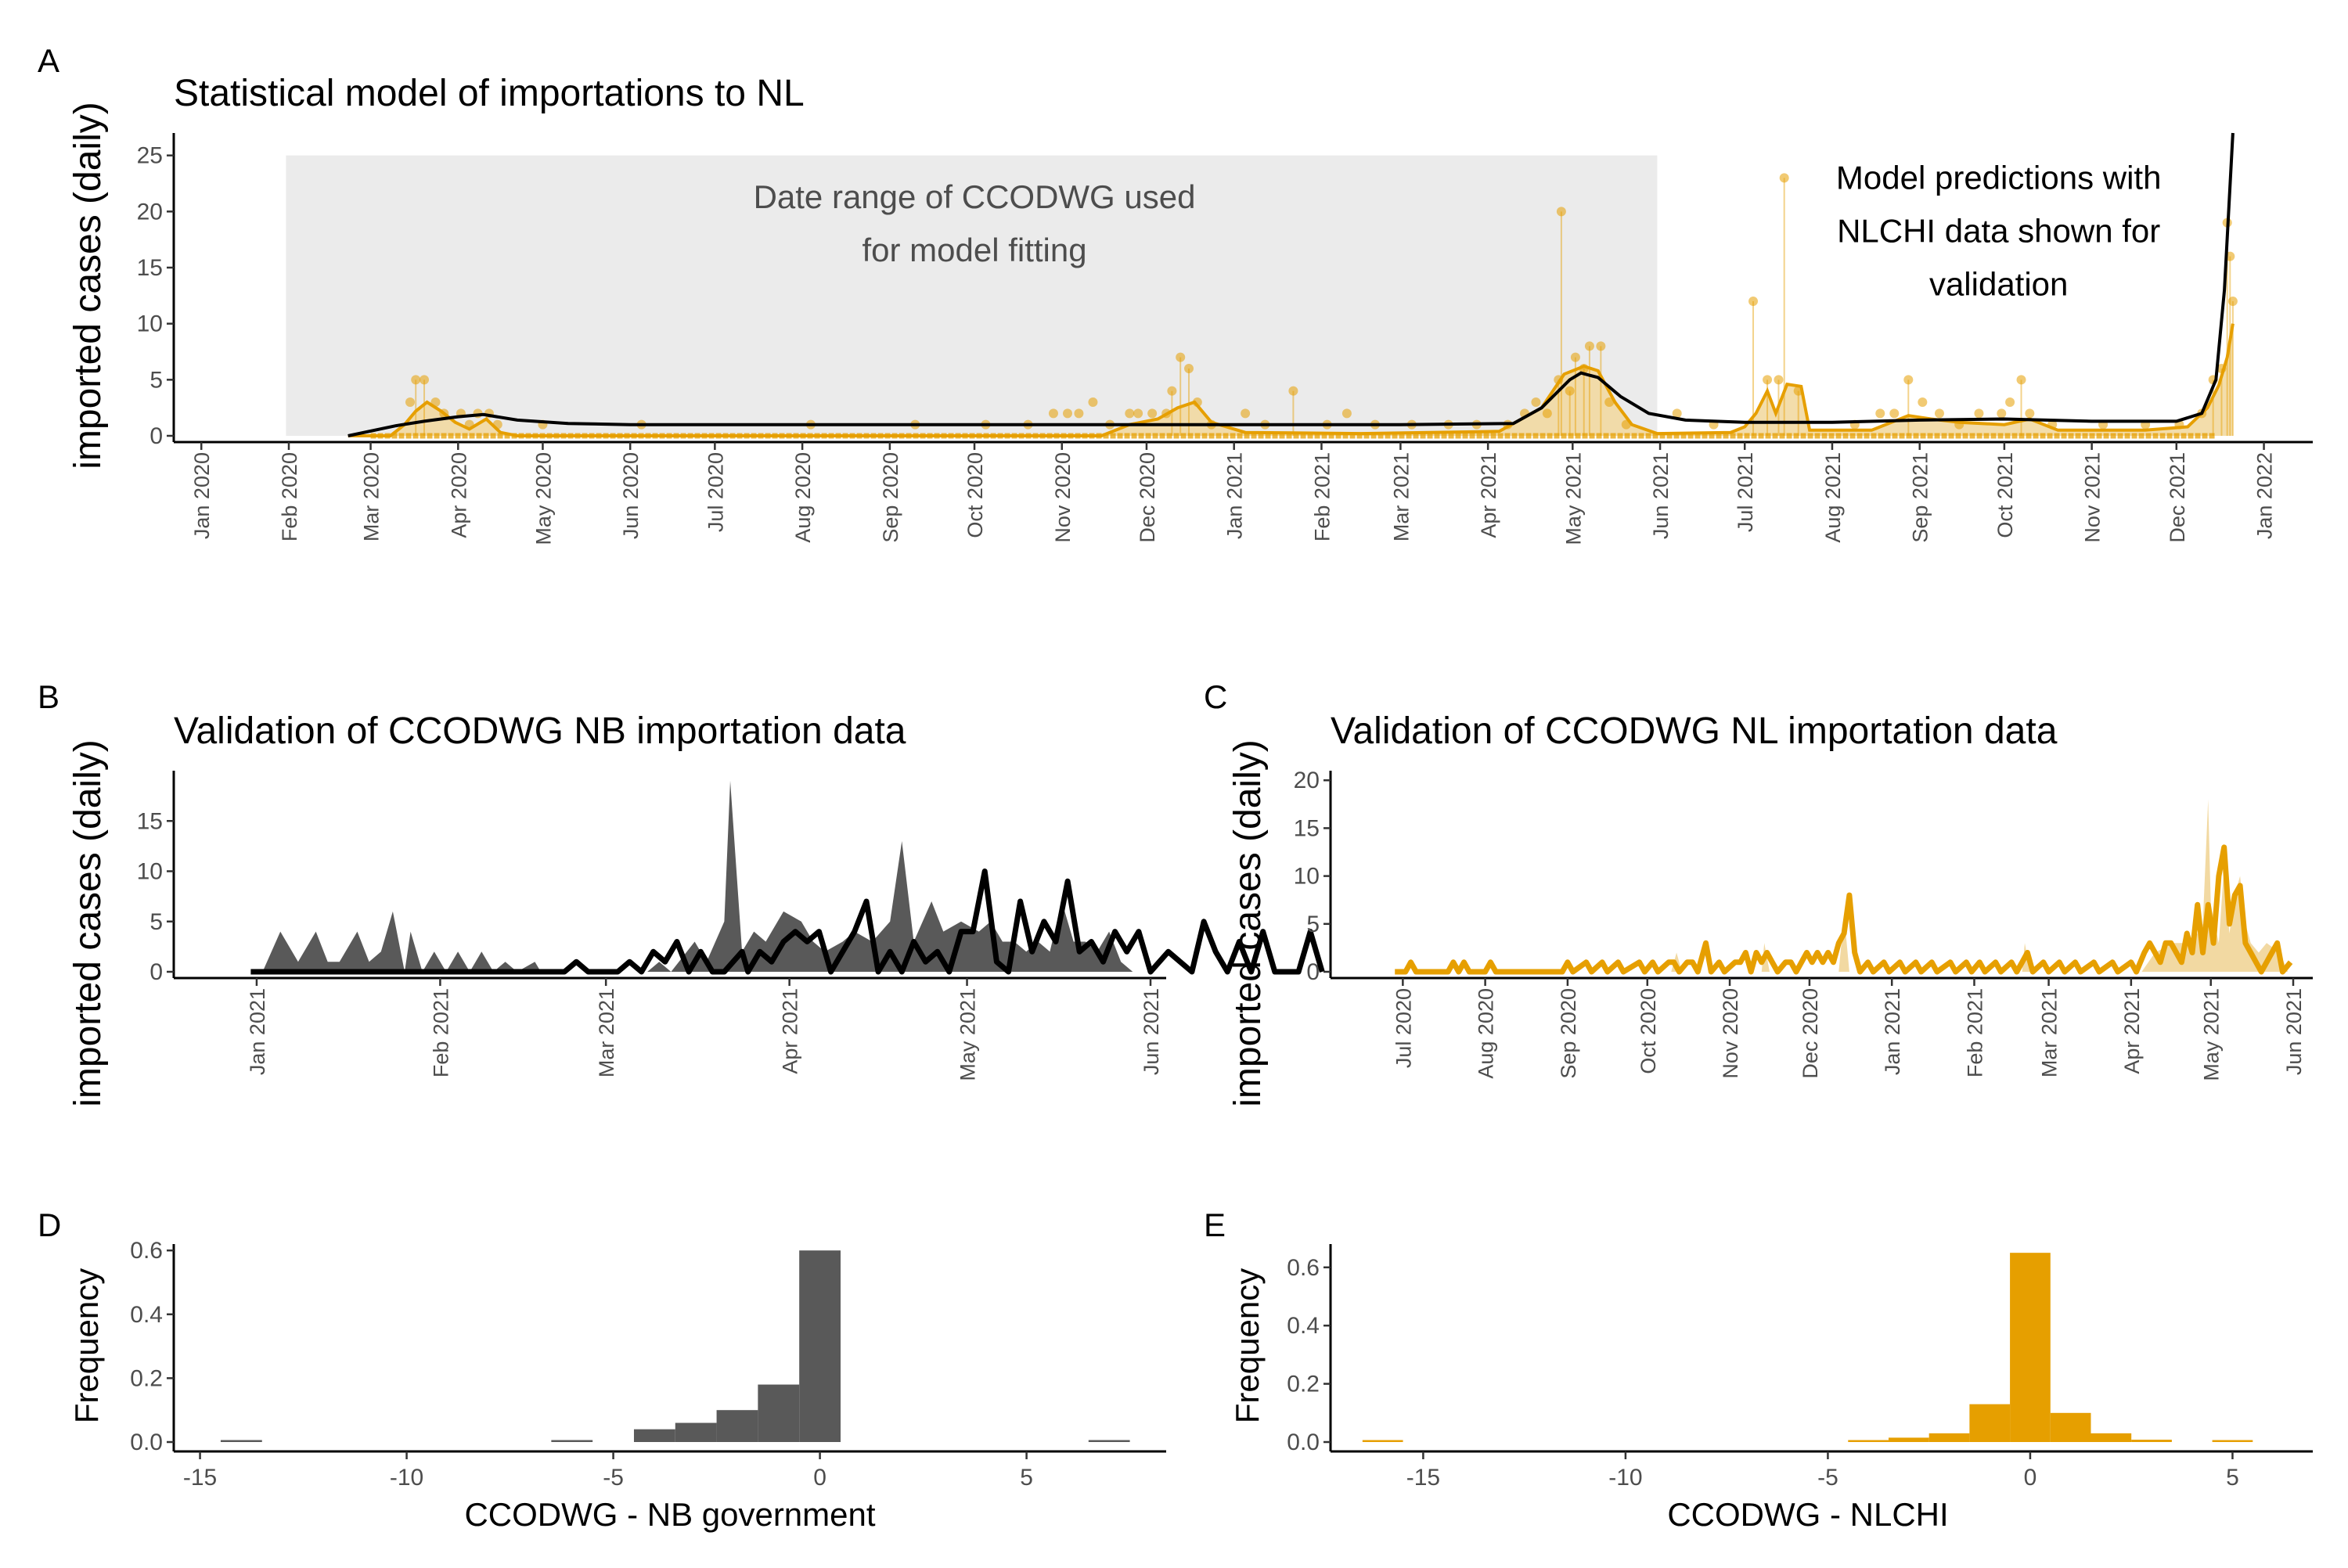 The height and width of the screenshot is (1568, 2348). What do you see at coordinates (2232, 1478) in the screenshot?
I see `panel-e-x-tick-label: 5` at bounding box center [2232, 1478].